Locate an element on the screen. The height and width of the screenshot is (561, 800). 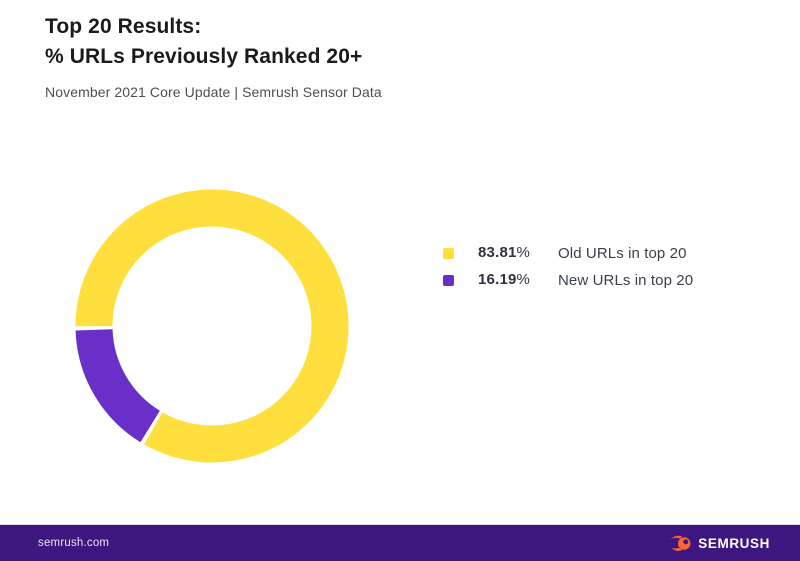
footer-website-text: semrush.com is located at coordinates (74, 543).